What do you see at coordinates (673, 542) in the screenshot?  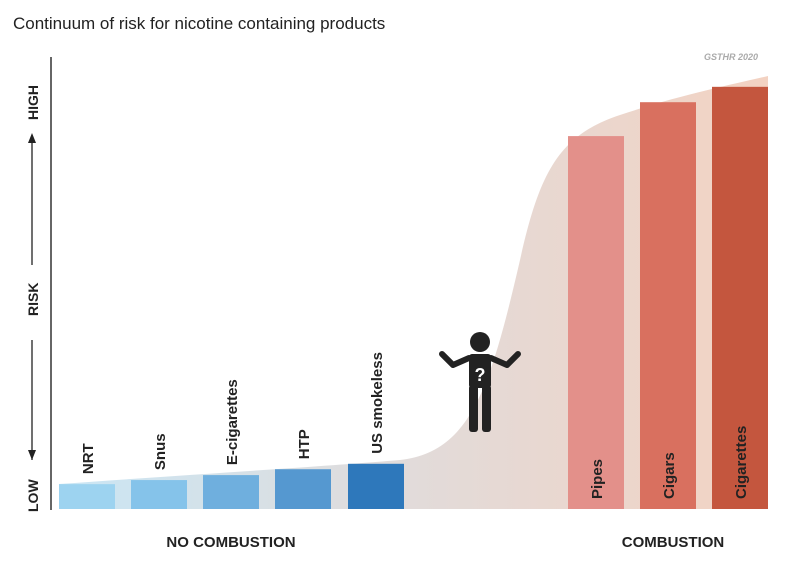 I see `group-label-combustion: COMBUSTION` at bounding box center [673, 542].